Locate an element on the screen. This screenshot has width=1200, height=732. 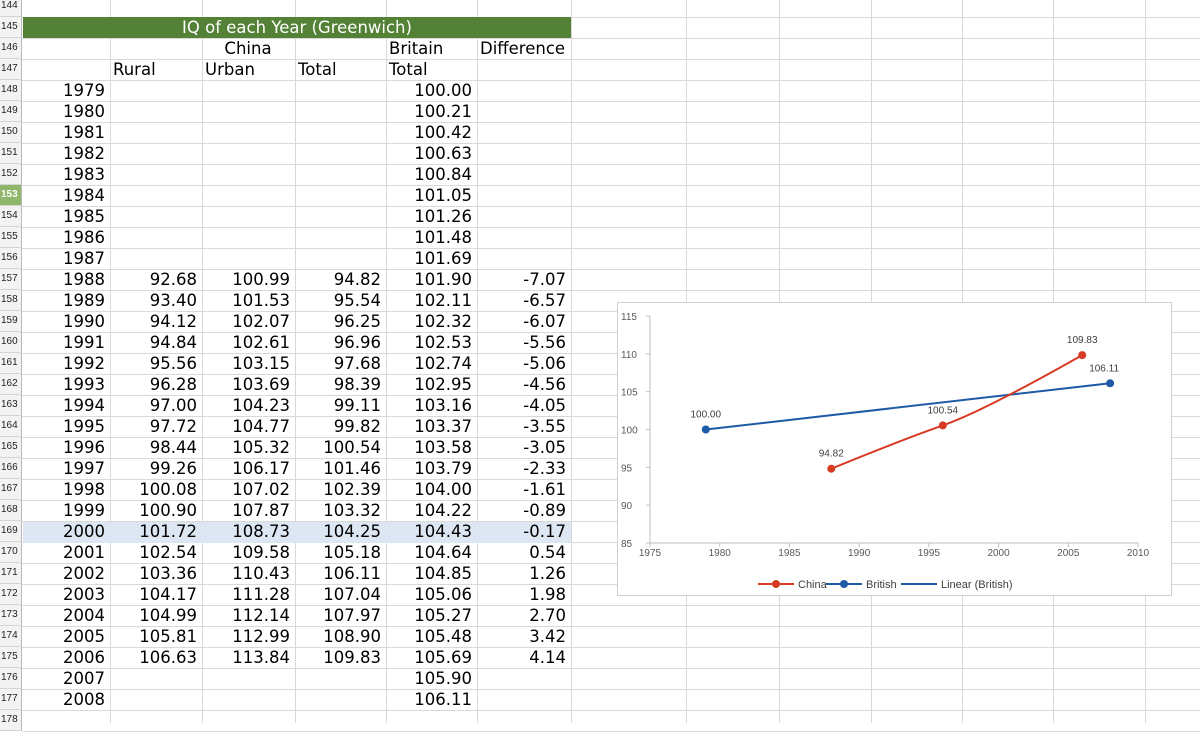
cell-rural: 98.44 is located at coordinates (173, 447).